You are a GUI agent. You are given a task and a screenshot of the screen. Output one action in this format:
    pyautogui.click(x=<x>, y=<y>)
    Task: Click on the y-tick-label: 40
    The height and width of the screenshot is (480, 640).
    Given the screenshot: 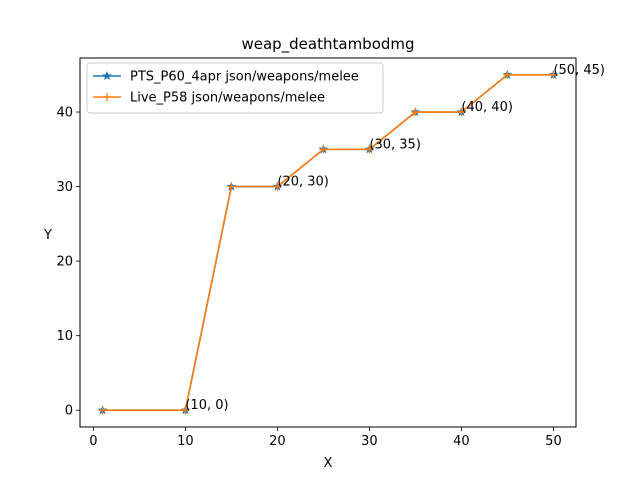 What is the action you would take?
    pyautogui.click(x=64, y=113)
    